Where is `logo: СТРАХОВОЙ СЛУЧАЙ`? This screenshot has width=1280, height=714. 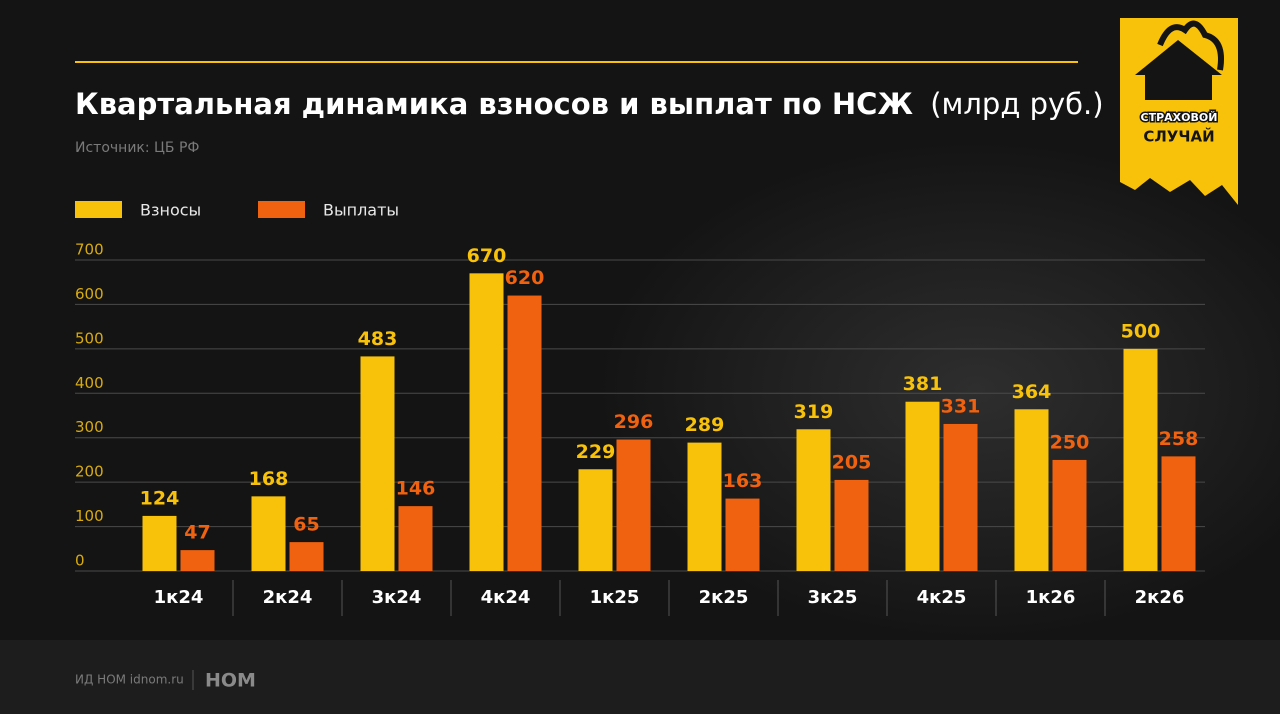 logo: СТРАХОВОЙ СЛУЧАЙ is located at coordinates (1179, 111).